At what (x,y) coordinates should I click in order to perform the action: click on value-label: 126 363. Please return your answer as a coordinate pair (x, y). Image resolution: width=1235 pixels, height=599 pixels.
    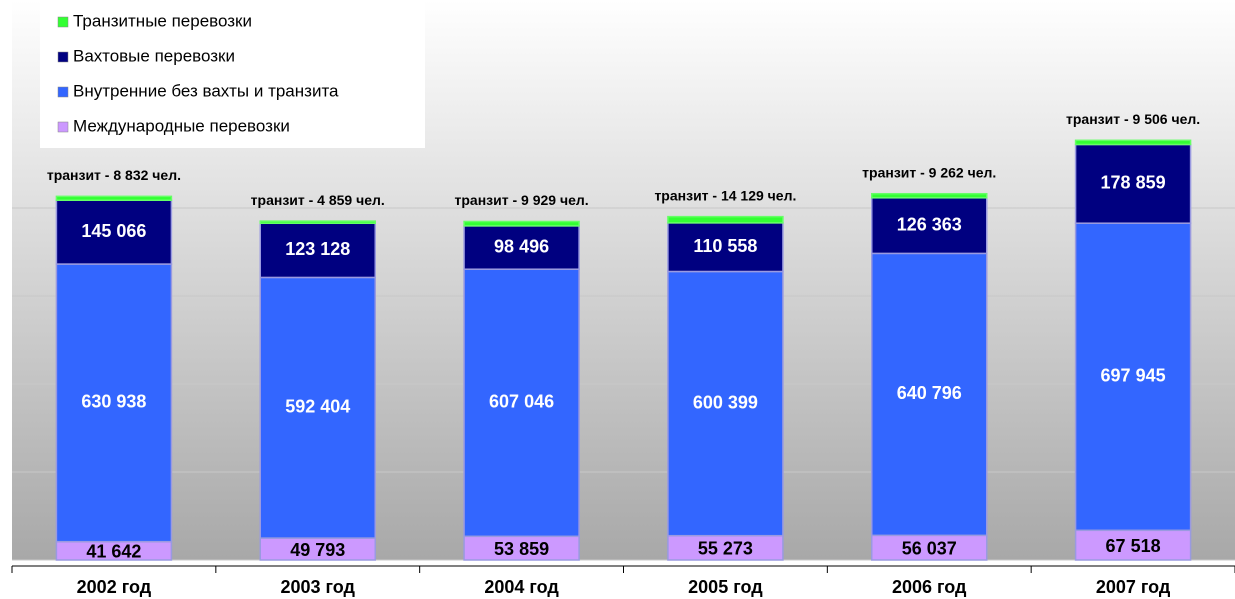
    Looking at the image, I should click on (929, 224).